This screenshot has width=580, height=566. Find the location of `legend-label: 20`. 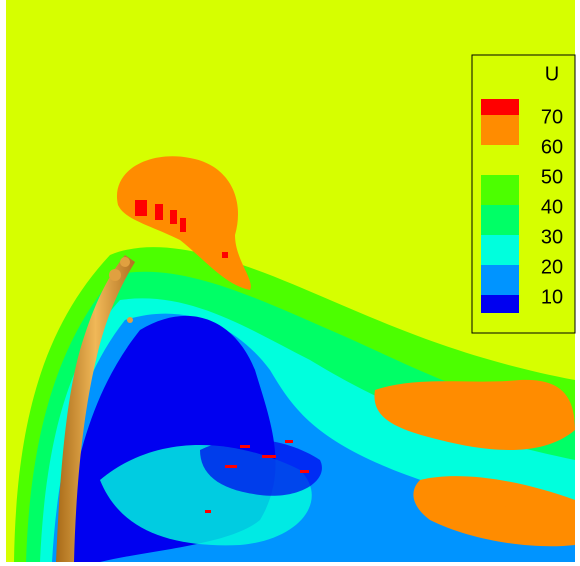

legend-label: 20 is located at coordinates (552, 267).